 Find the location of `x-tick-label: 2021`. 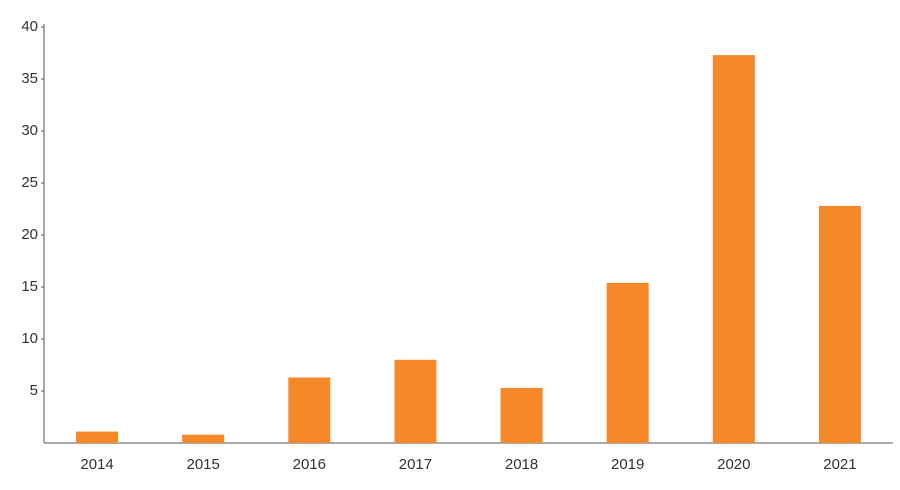

x-tick-label: 2021 is located at coordinates (839, 464).